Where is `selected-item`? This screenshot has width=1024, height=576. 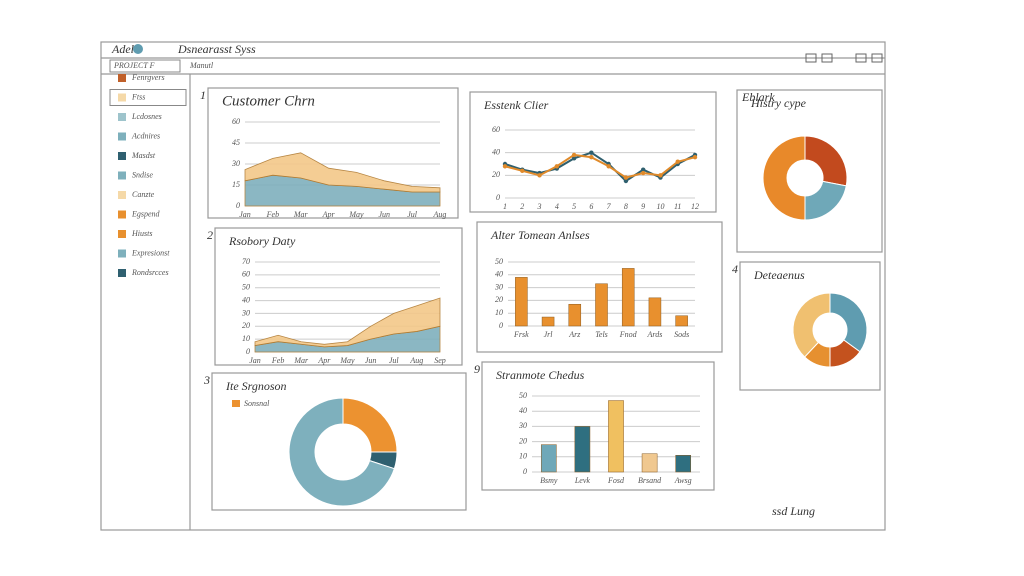
selected-item is located at coordinates (148, 97).